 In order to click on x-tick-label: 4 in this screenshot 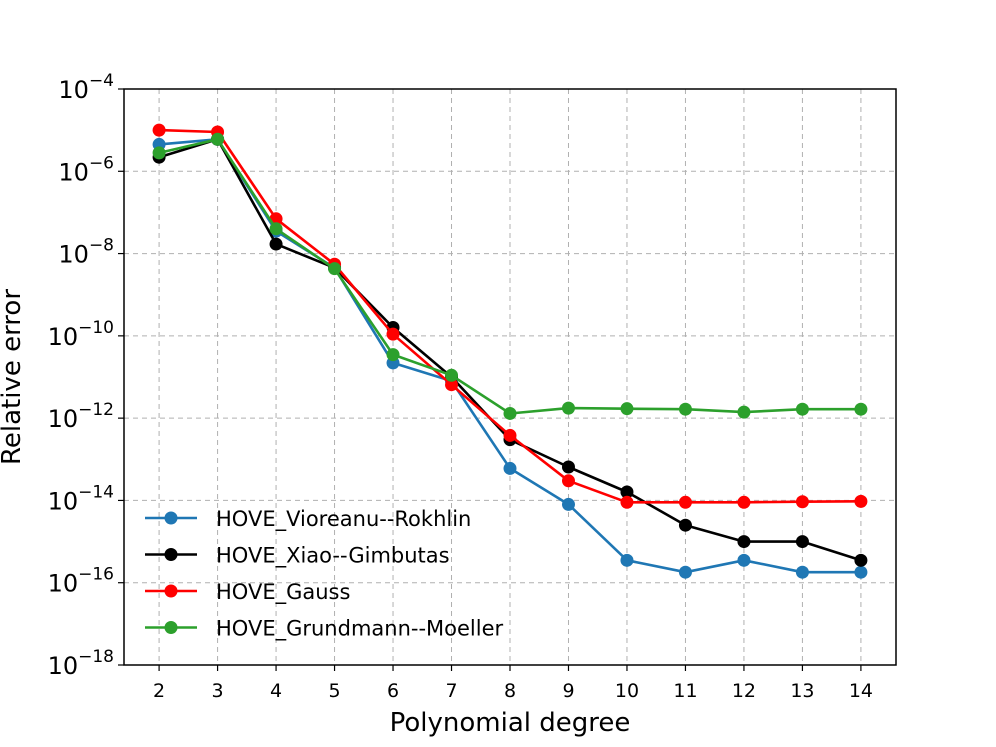, I will do `click(276, 691)`.